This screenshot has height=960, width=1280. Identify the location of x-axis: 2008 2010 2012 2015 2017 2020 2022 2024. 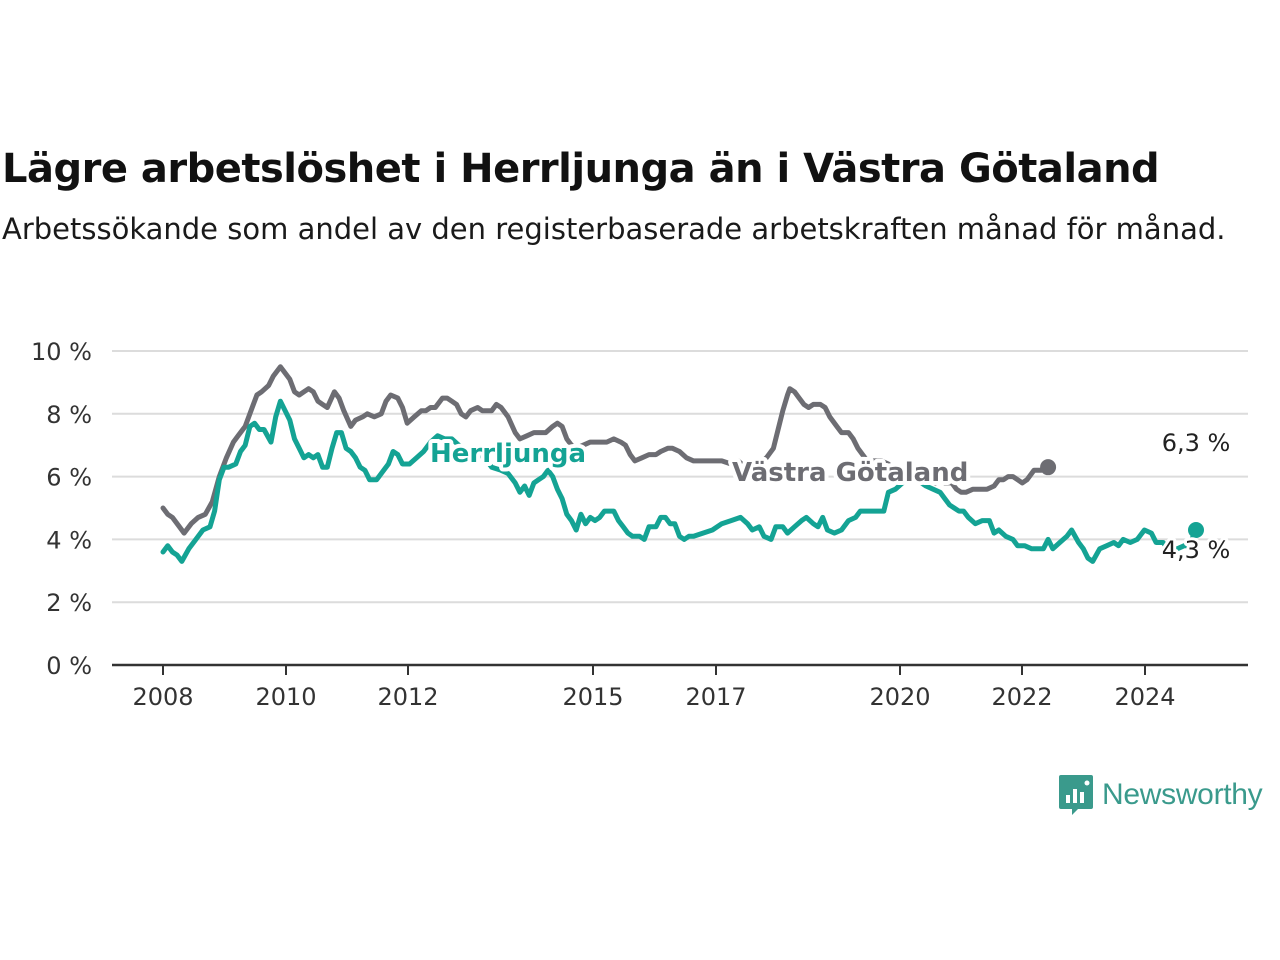
(680, 687).